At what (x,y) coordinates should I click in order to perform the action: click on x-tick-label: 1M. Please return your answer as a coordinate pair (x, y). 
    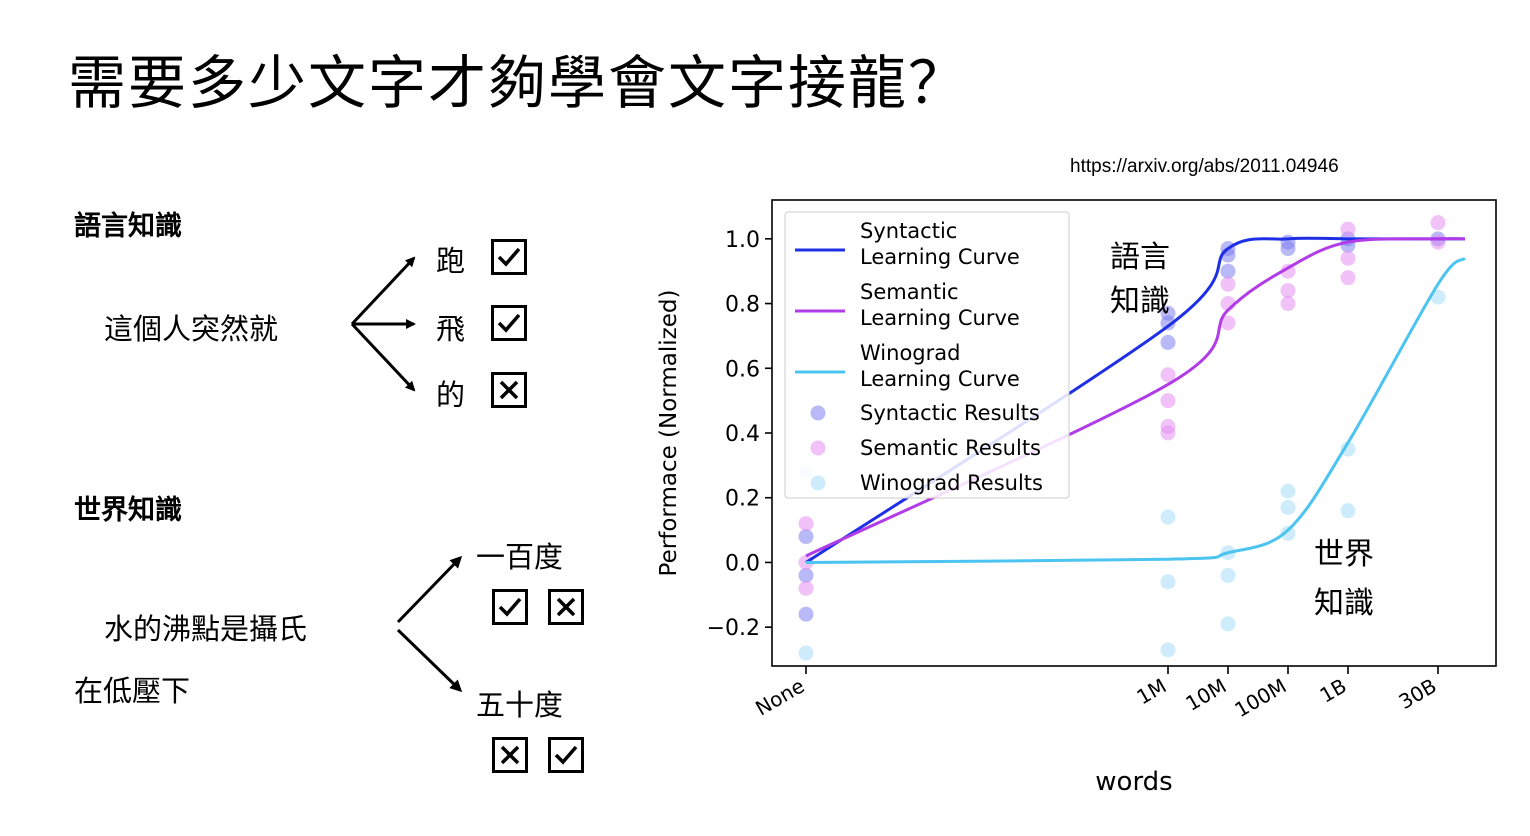
    Looking at the image, I should click on (1152, 692).